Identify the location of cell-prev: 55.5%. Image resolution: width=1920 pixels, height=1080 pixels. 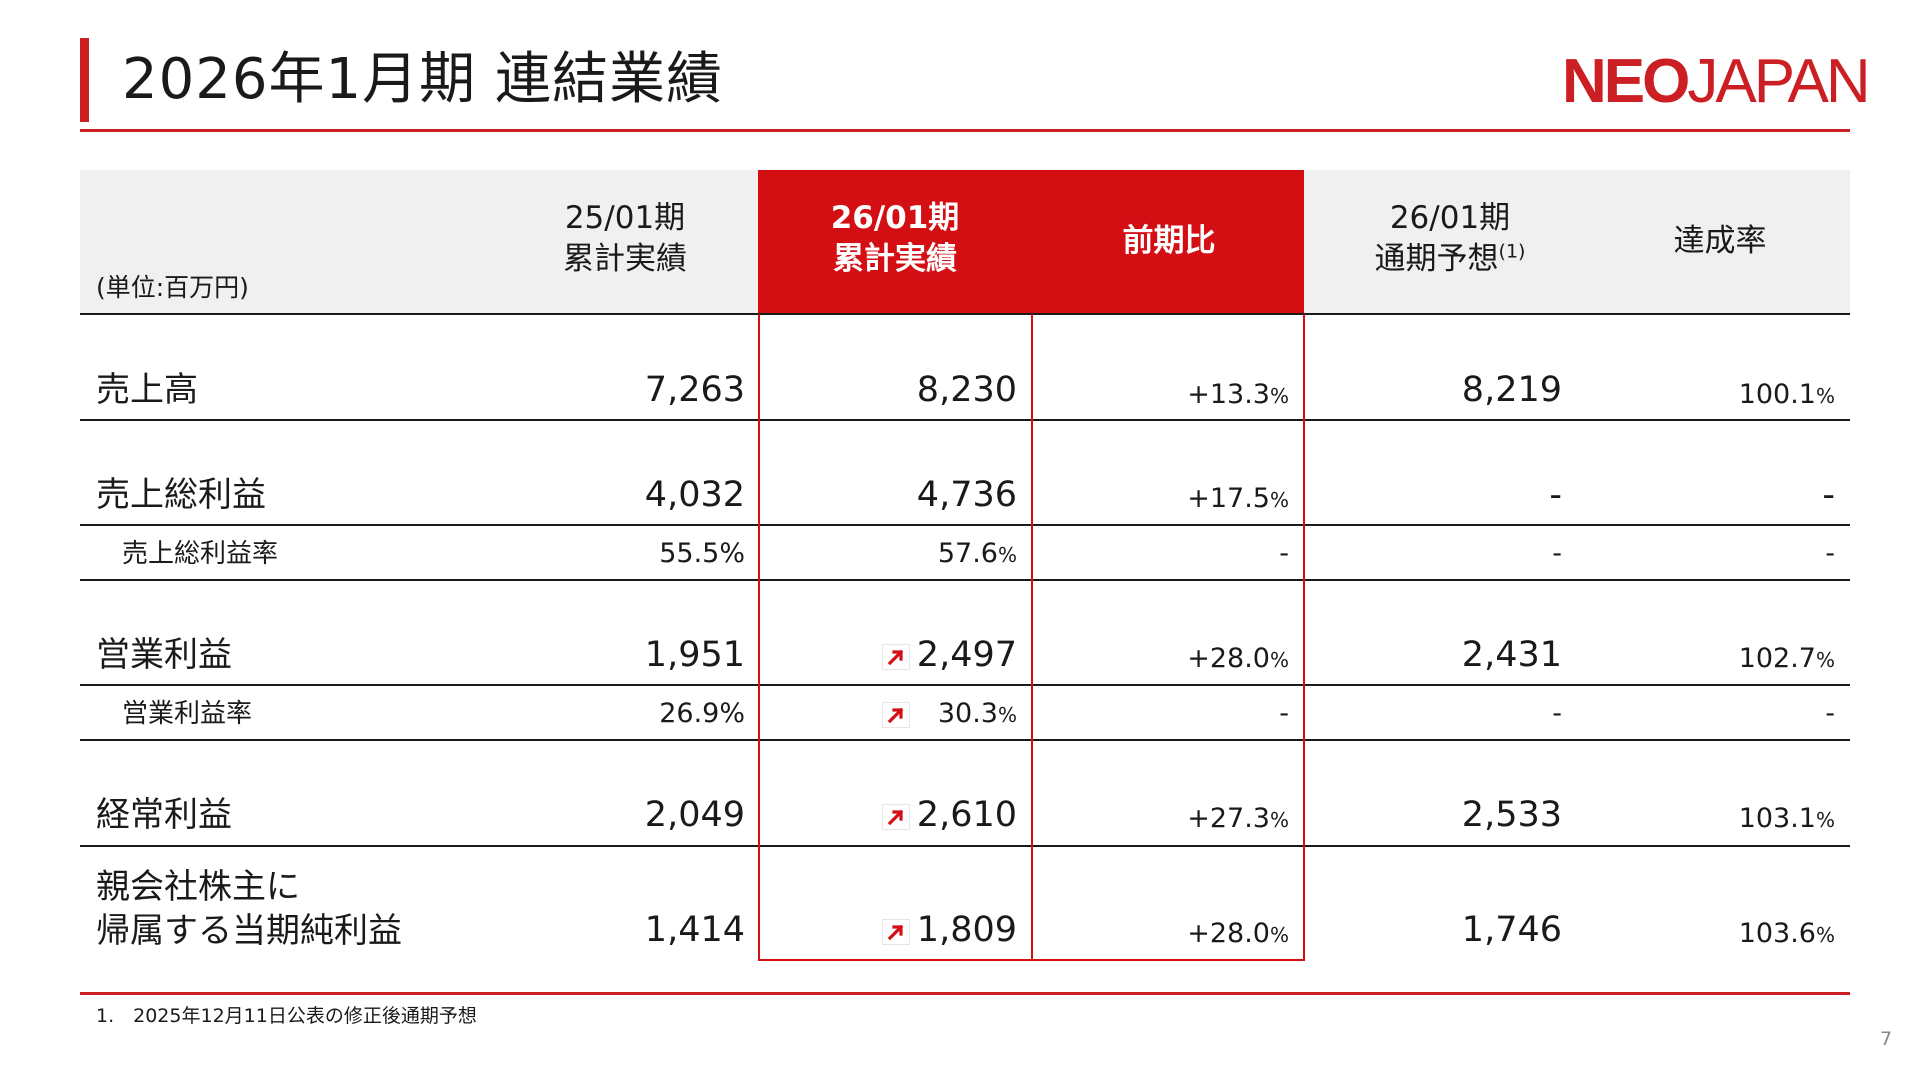
(702, 553).